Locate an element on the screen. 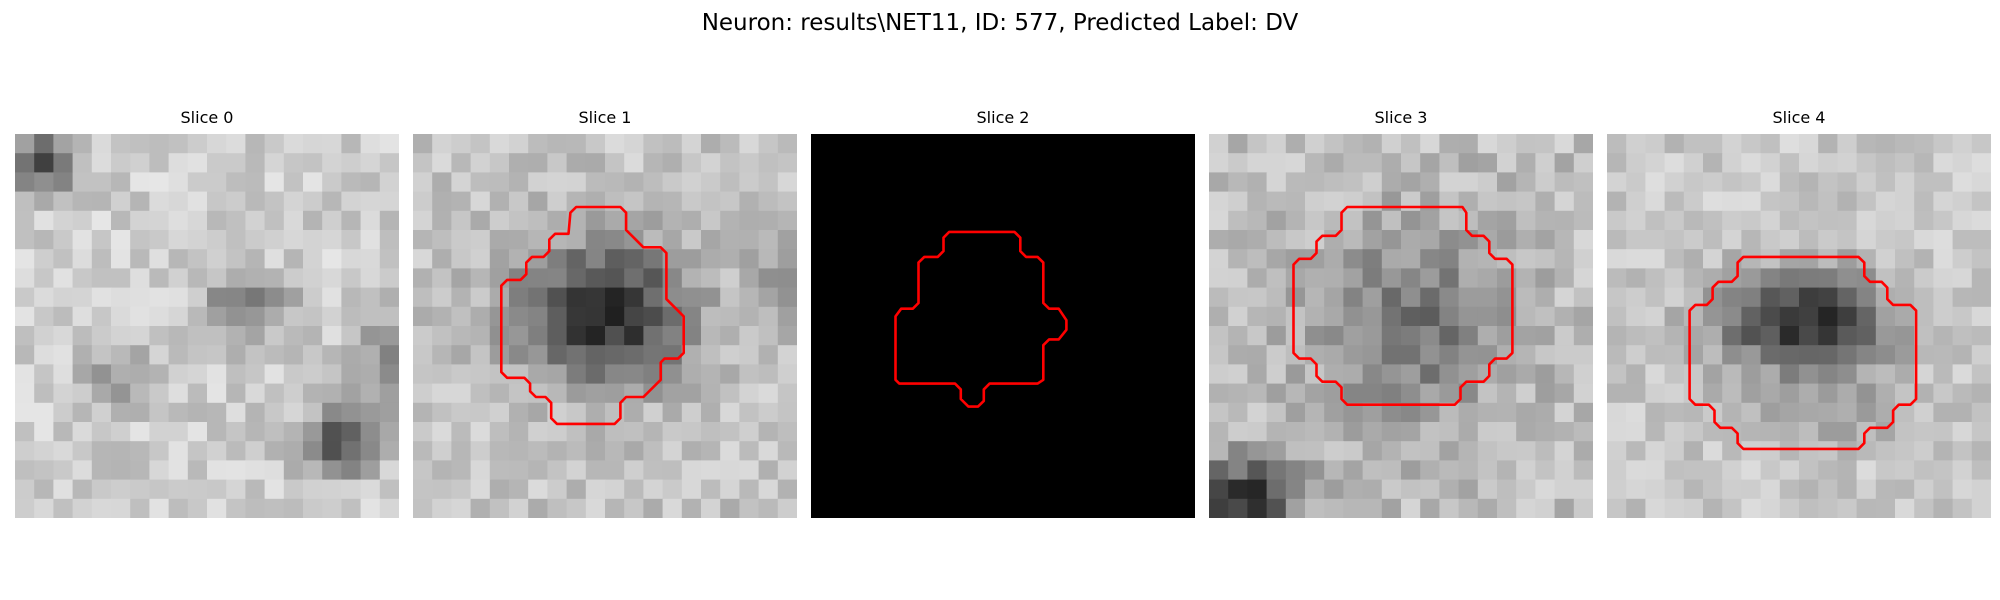 The width and height of the screenshot is (2000, 600). slice-panel-0: Slice 0 is located at coordinates (207, 313).